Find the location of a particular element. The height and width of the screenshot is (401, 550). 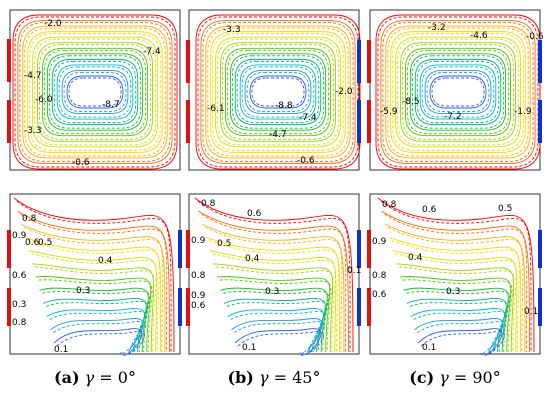

streamline-panel-a: -2.0 -7.4 -4.7 -8.7 -6.0 -3.3 -0.6 is located at coordinates (94, 90).